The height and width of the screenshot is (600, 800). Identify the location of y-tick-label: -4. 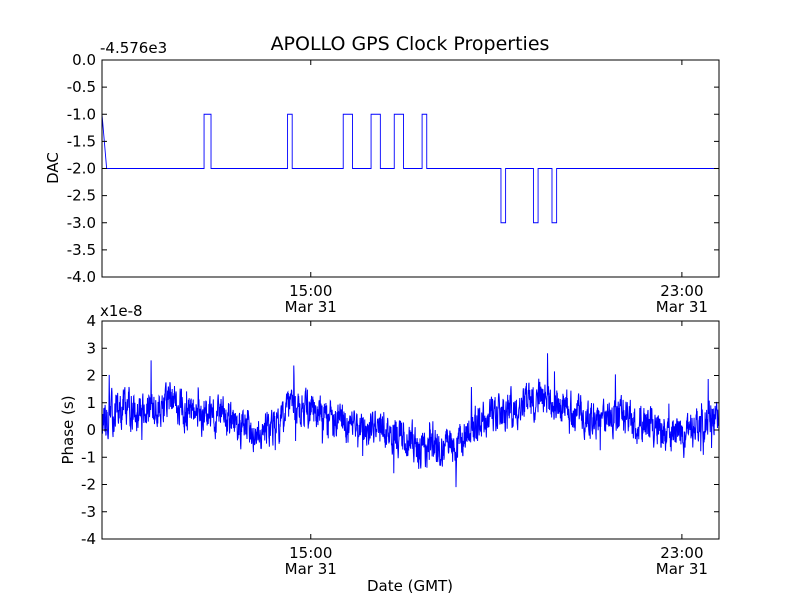
(88, 539).